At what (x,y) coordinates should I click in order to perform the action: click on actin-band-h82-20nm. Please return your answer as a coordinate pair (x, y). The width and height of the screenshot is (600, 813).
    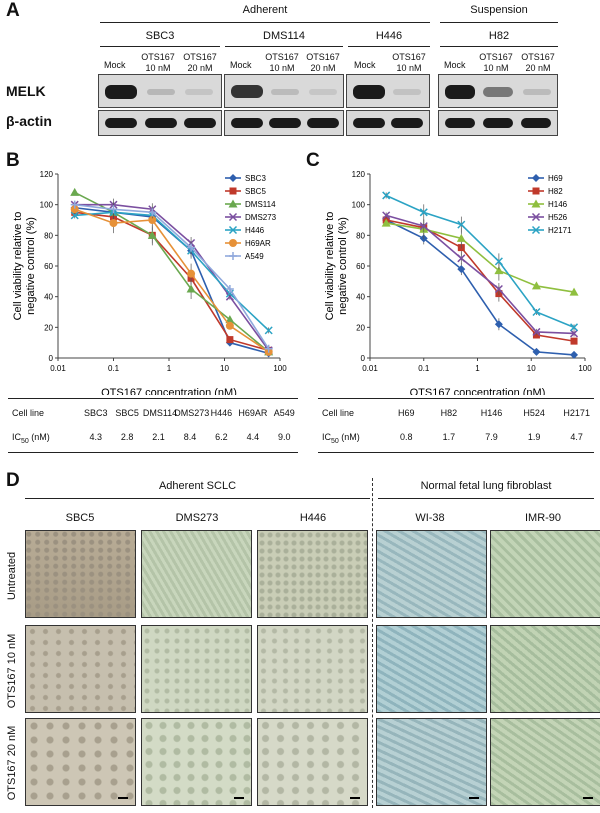
    Looking at the image, I should click on (536, 123).